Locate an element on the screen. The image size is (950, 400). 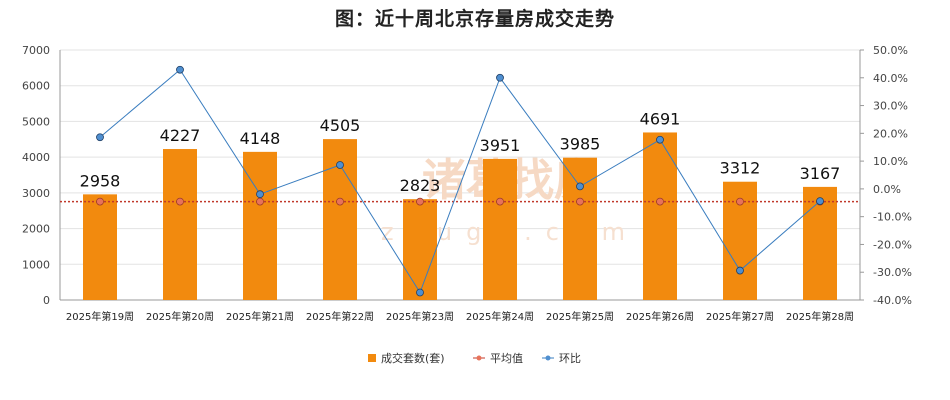
legend-label: 平均值 is located at coordinates (506, 358).